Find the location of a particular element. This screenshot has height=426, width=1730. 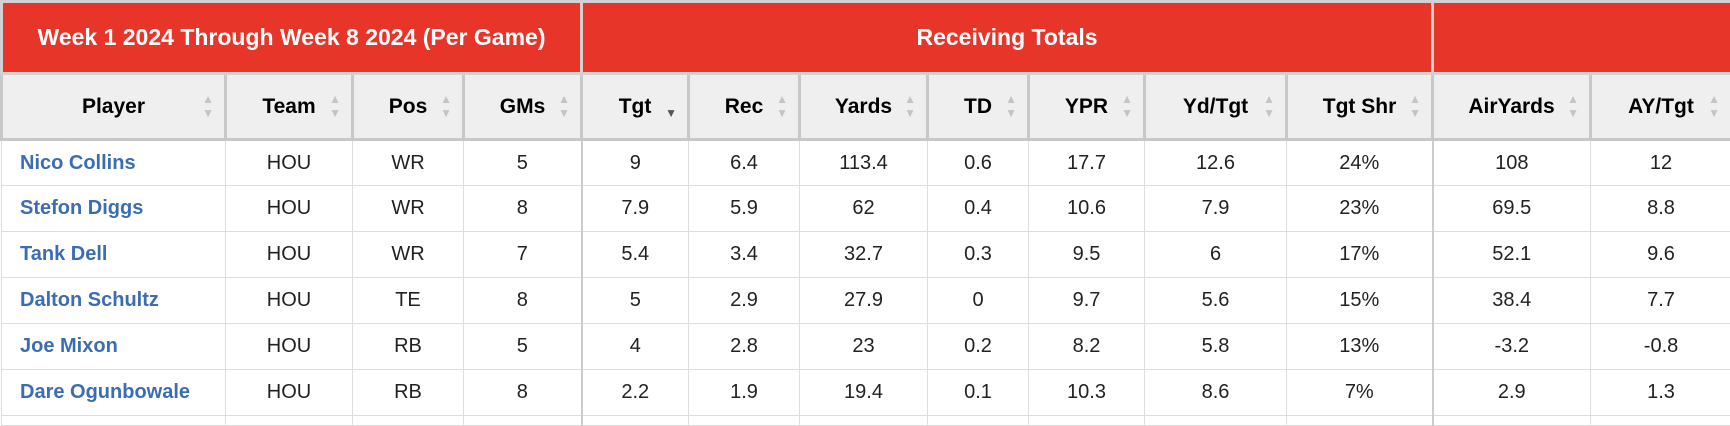

ypr-cell: 8.2 is located at coordinates (1087, 347).